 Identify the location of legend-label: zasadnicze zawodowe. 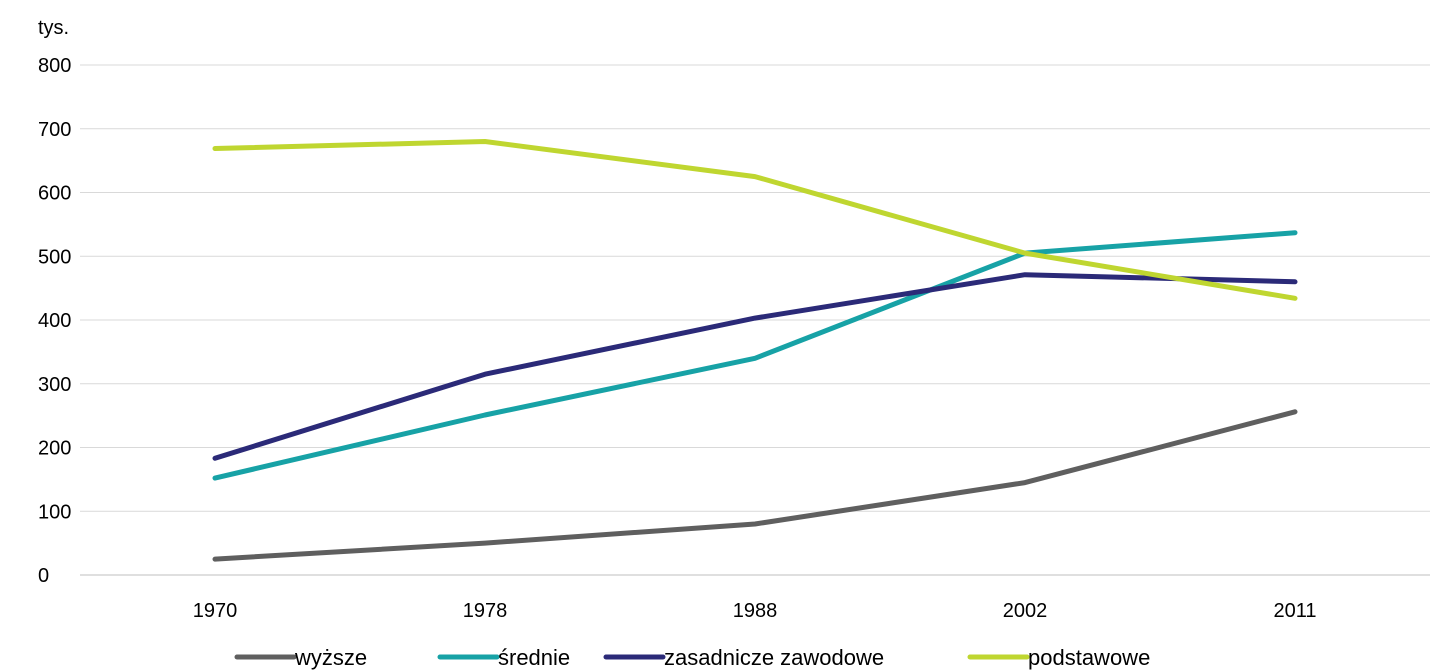
(774, 657).